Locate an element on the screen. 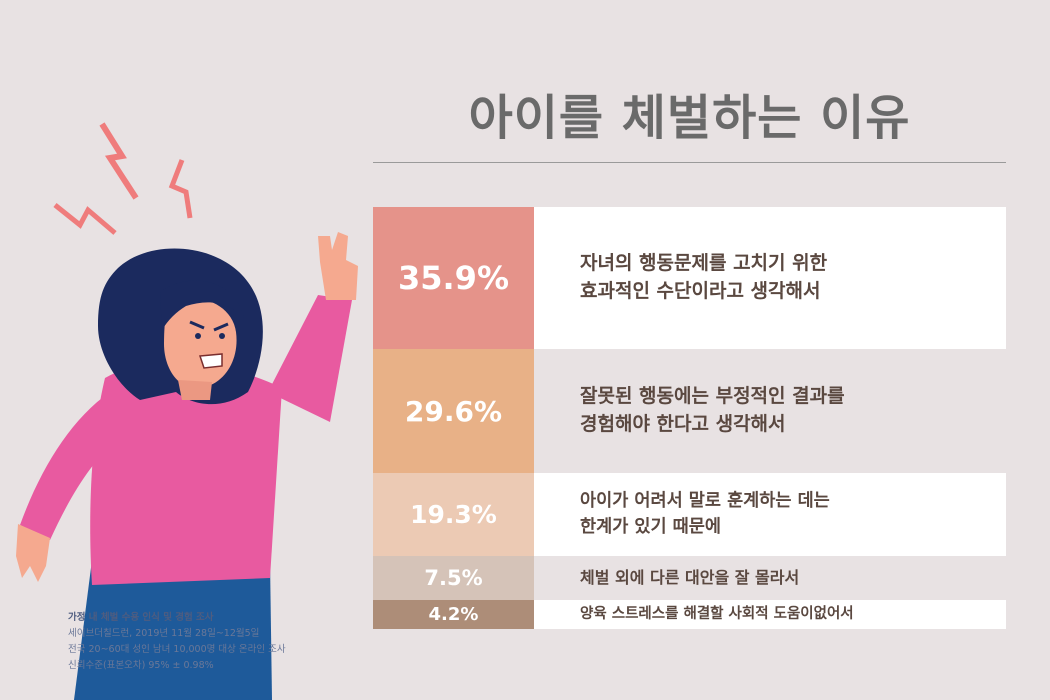 The image size is (1050, 700). raised-arm is located at coordinates (310, 358).